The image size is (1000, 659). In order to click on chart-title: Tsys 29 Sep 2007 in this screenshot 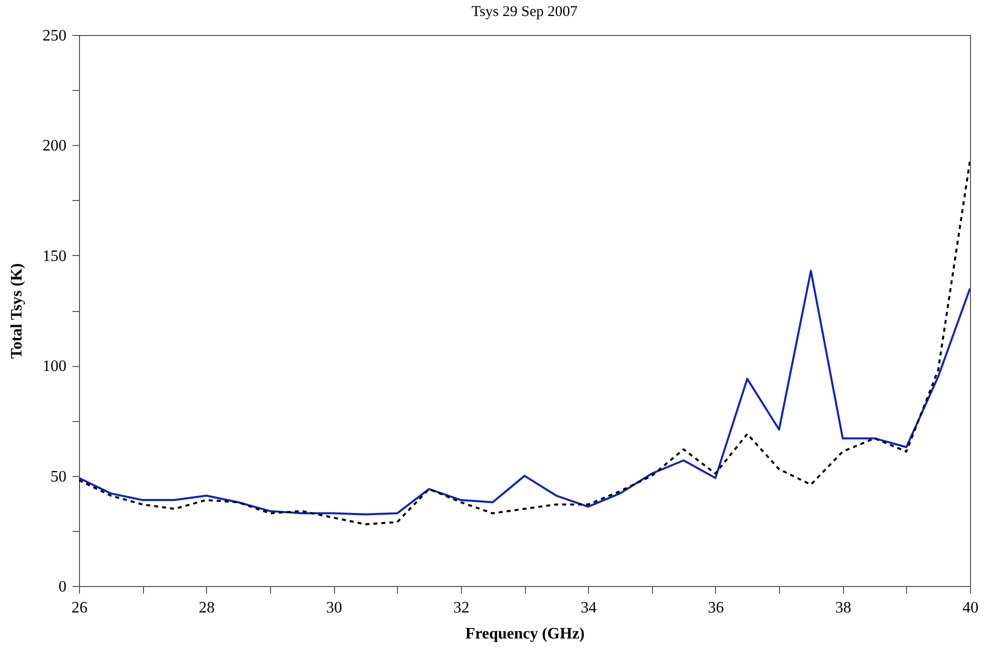, I will do `click(524, 12)`.